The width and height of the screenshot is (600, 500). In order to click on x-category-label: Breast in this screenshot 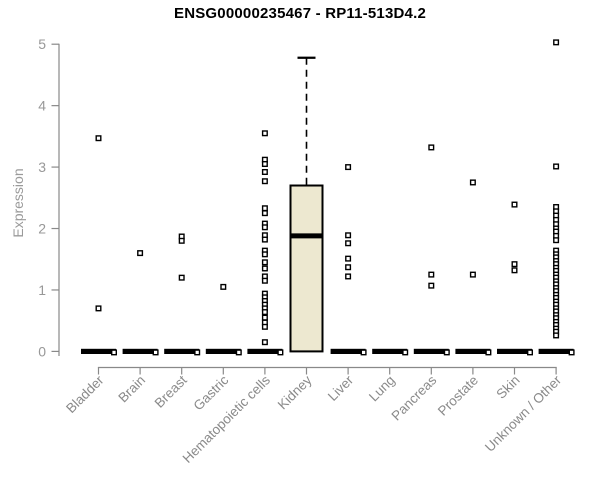, I will do `click(171, 391)`.